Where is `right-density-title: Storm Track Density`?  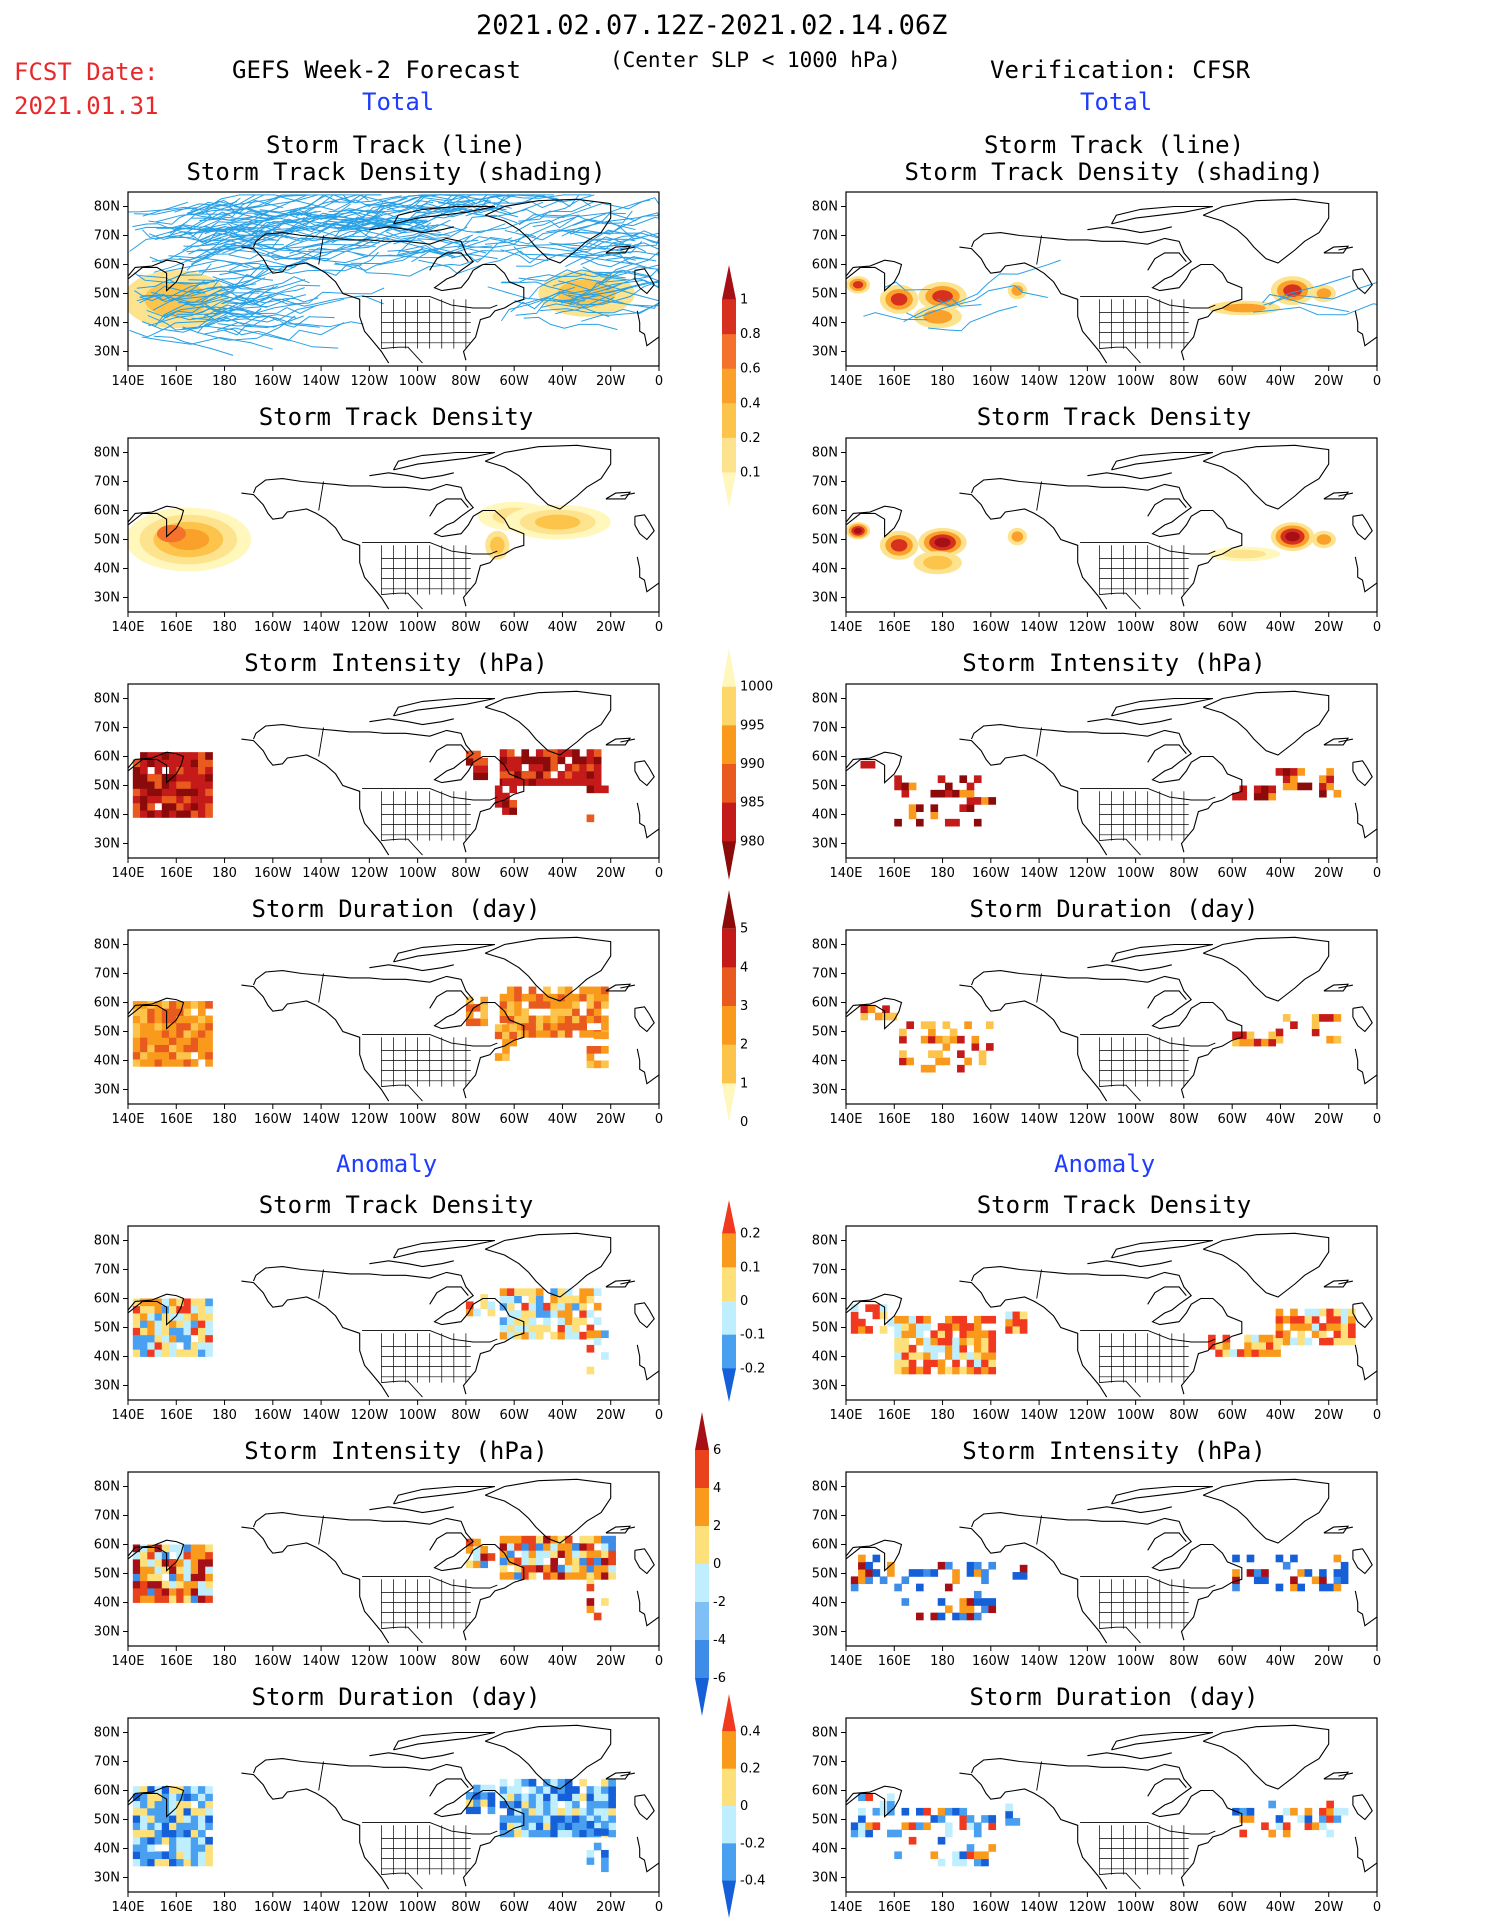
right-density-title: Storm Track Density is located at coordinates (1114, 417).